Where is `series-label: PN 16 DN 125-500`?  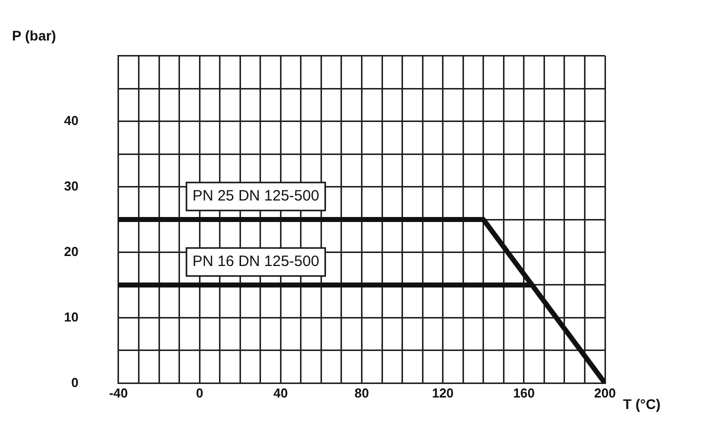
series-label: PN 16 DN 125-500 is located at coordinates (256, 261).